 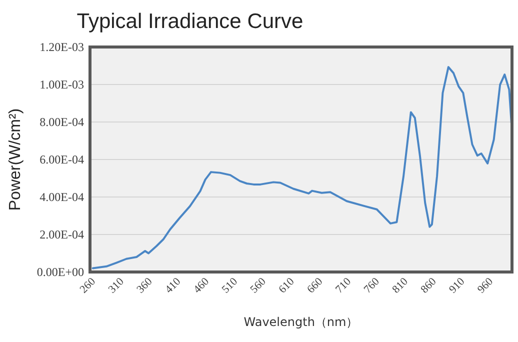 I want to click on x-axis-title: Wavelength（nm）, so click(x=301, y=322).